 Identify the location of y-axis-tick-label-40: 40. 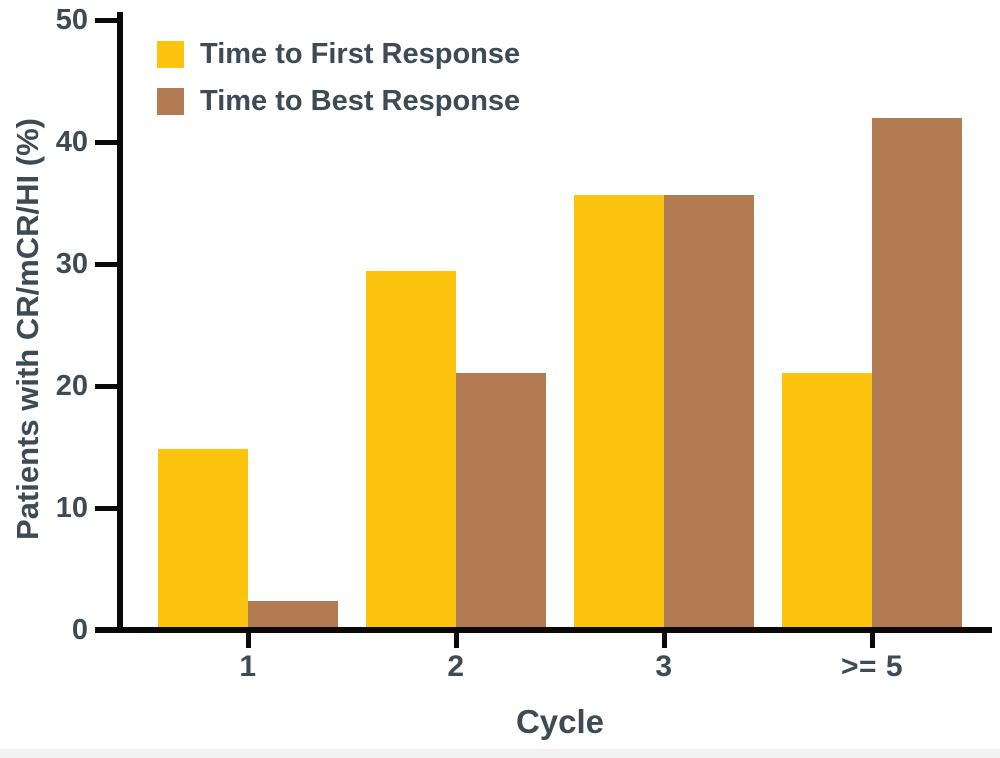
(71, 142).